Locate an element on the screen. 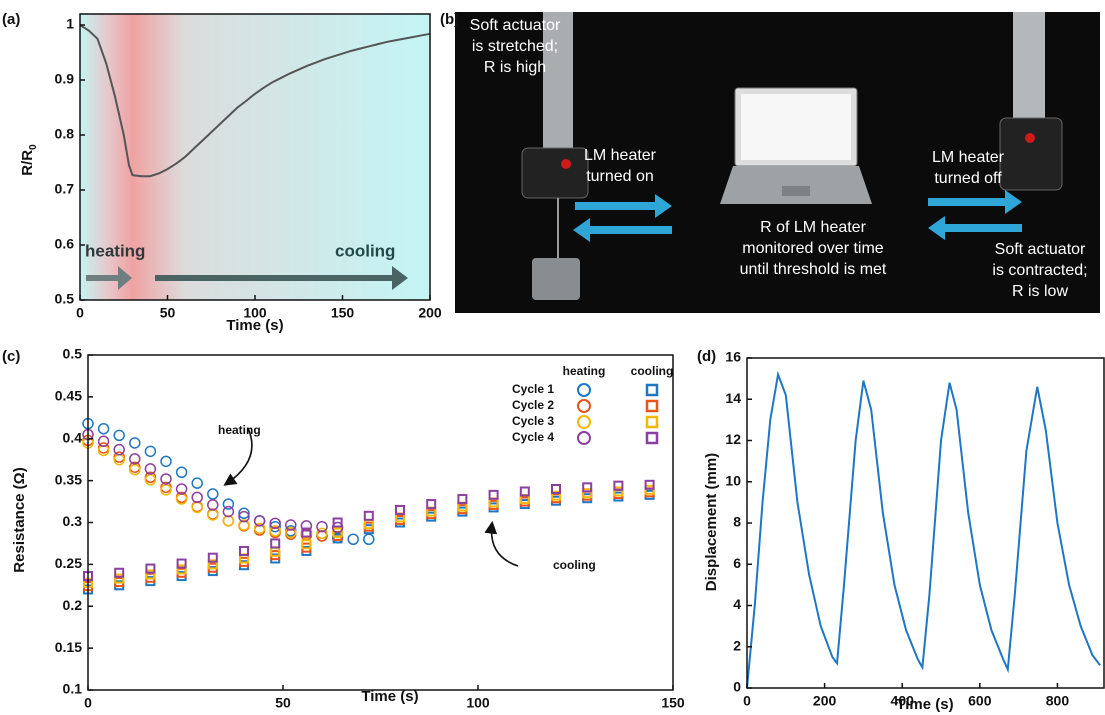 This screenshot has width=1105, height=715. x-tick-label: 200 is located at coordinates (825, 701).